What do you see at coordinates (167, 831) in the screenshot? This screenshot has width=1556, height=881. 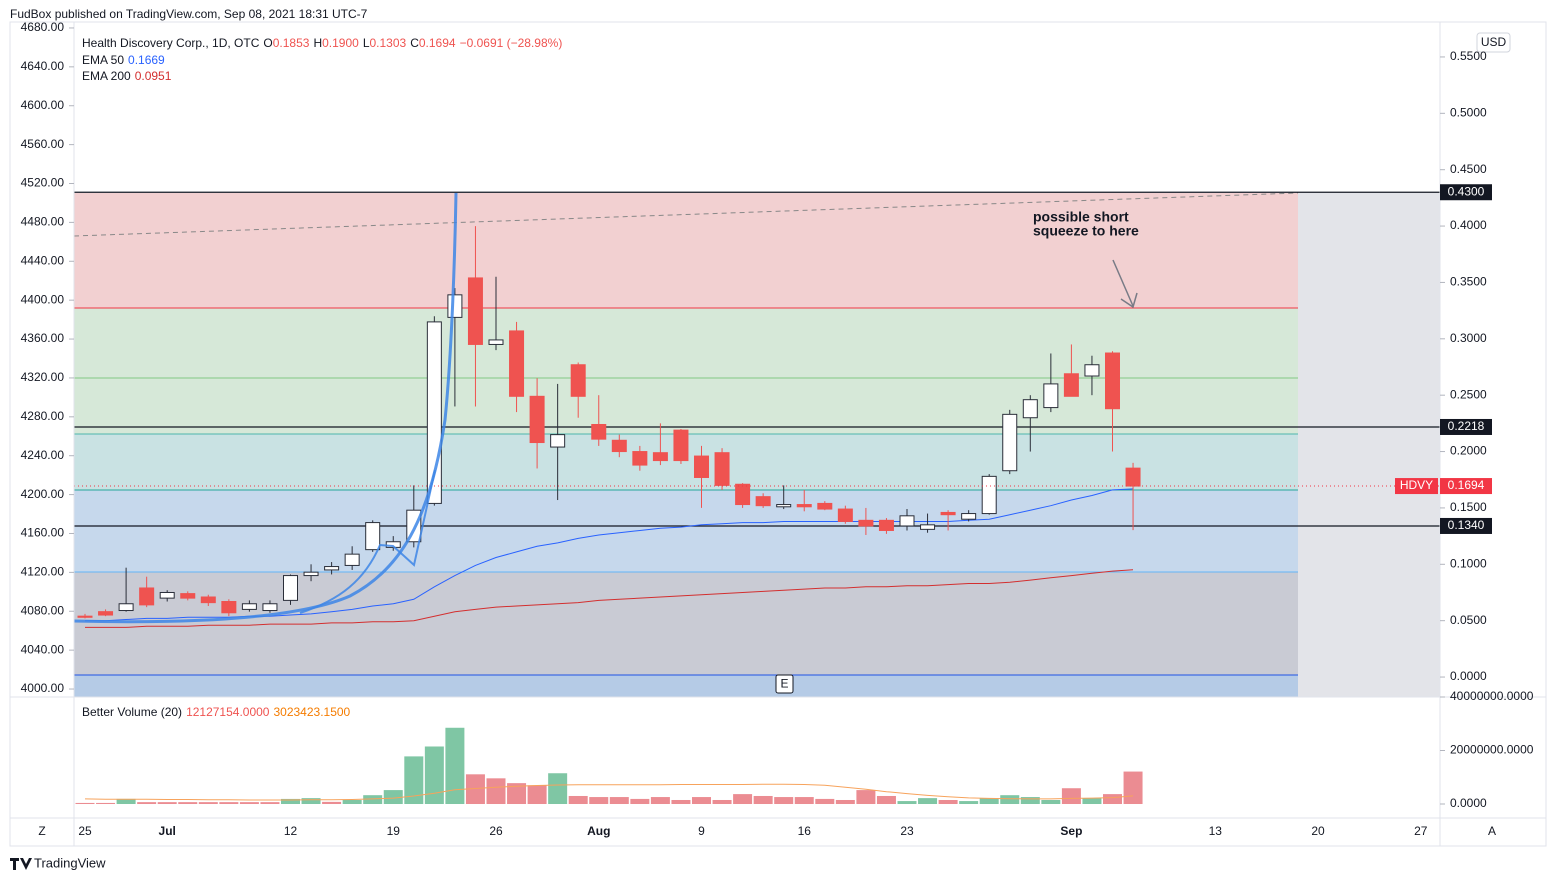 I see `x-tick-label: Jul` at bounding box center [167, 831].